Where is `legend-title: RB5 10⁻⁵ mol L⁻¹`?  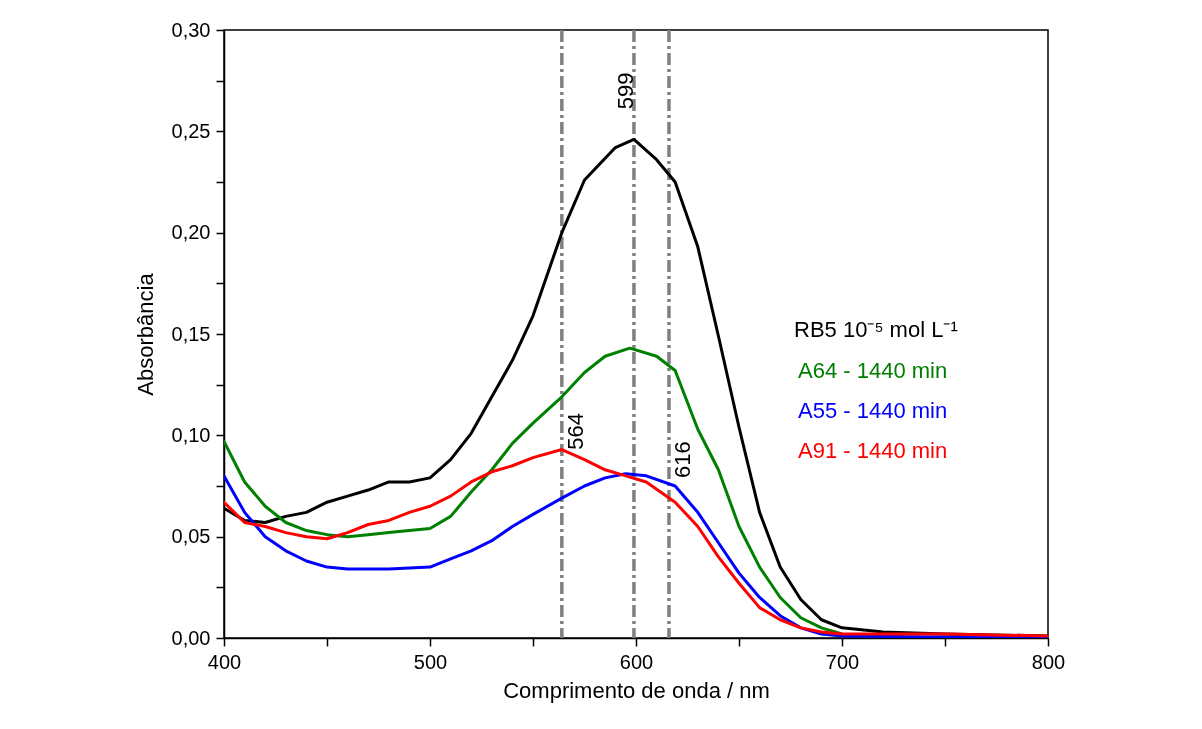
legend-title: RB5 10⁻⁵ mol L⁻¹ is located at coordinates (876, 329).